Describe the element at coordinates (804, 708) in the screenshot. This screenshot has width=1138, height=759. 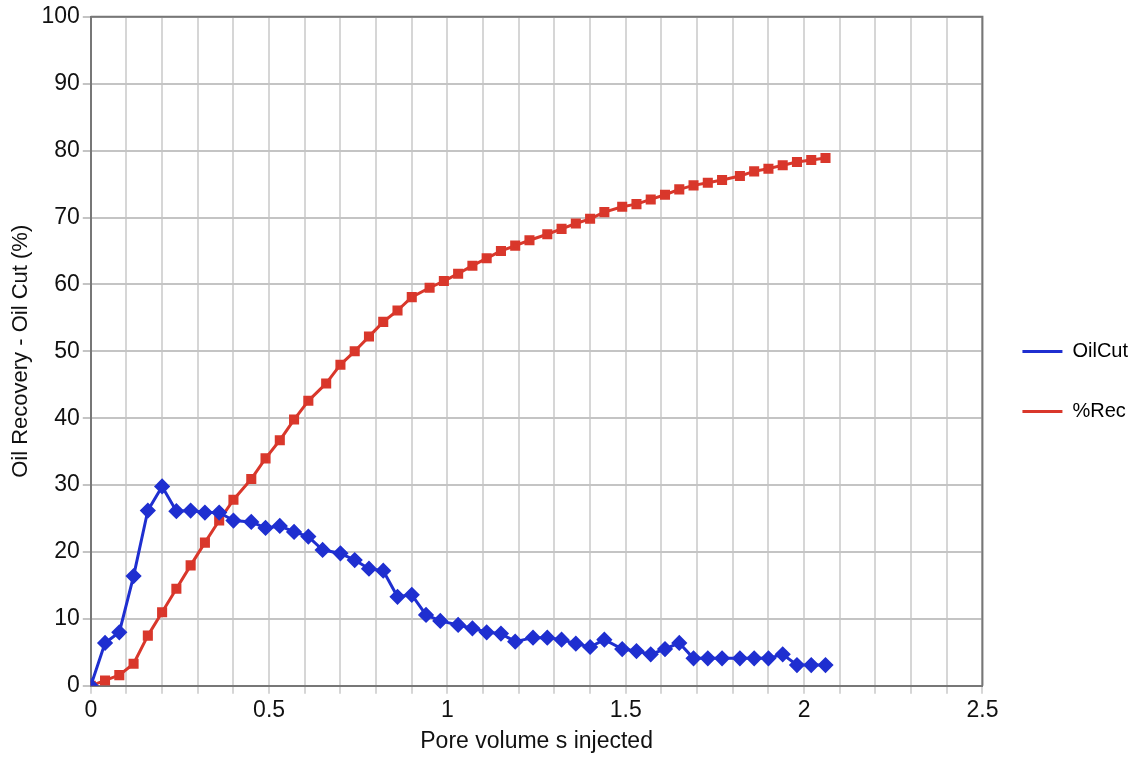
I see `x-tick-label: 2` at that location.